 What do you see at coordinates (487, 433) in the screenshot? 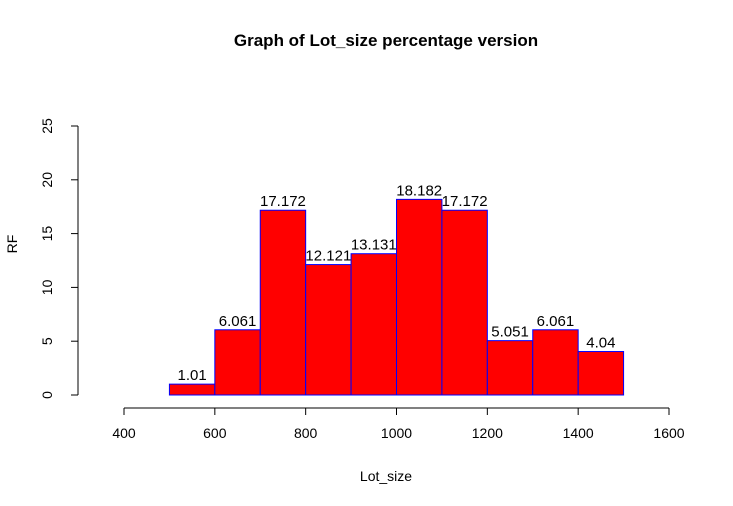
I see `x-tick-label: 1200` at bounding box center [487, 433].